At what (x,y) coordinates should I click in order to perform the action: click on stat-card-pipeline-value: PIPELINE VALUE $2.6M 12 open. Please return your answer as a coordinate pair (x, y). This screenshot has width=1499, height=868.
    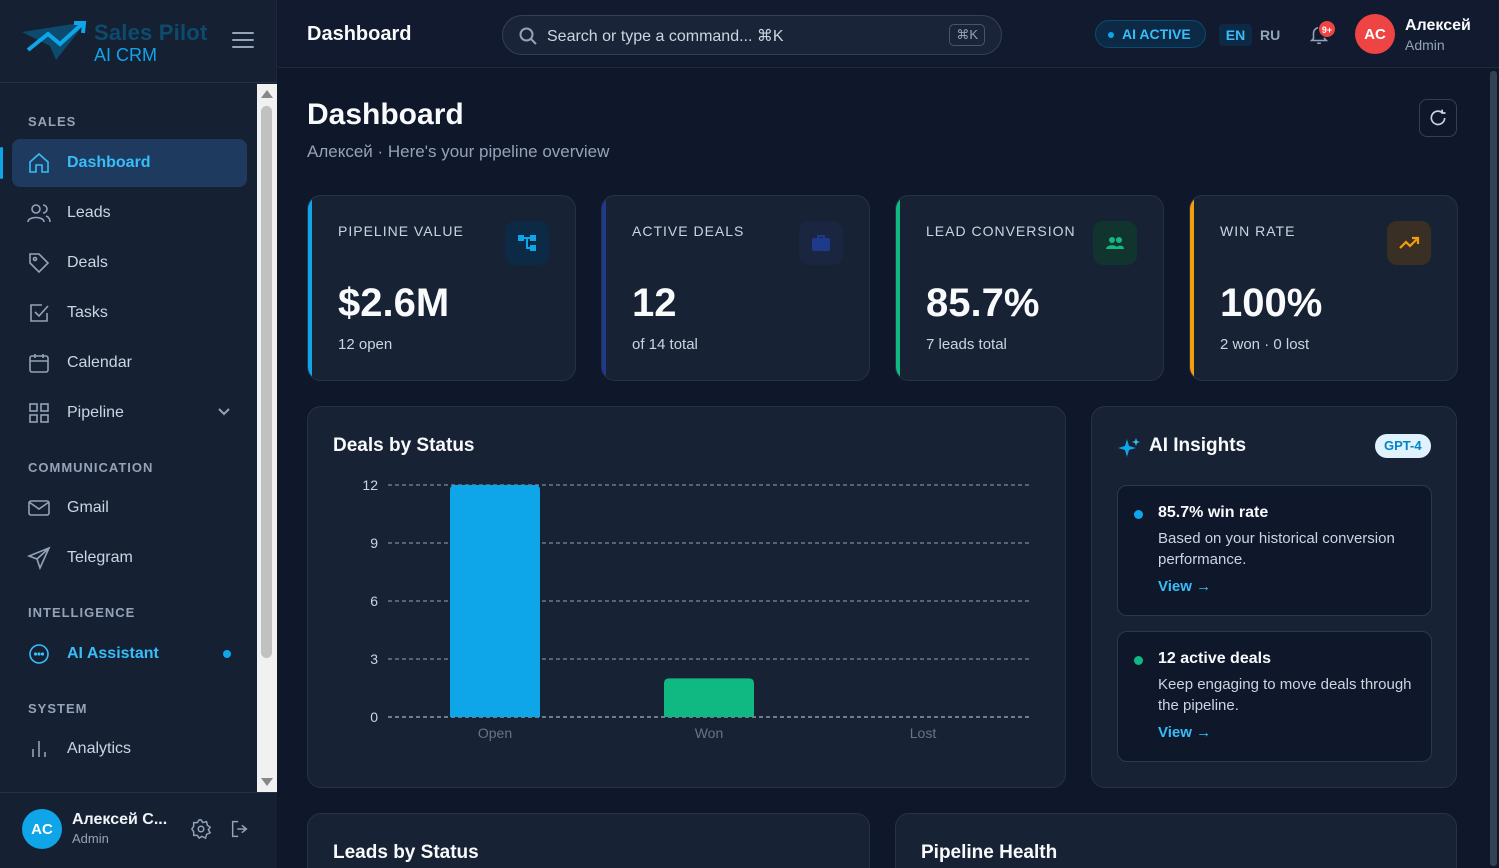
    Looking at the image, I should click on (441, 288).